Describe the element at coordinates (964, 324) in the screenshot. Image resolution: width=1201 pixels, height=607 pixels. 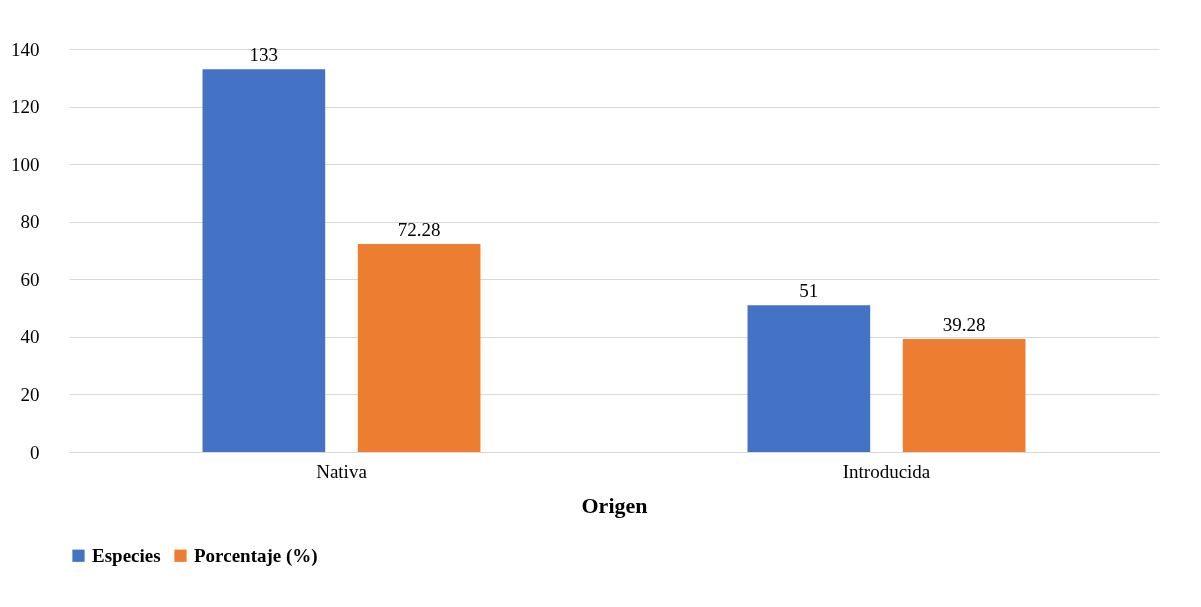
I see `data-label: 39.28` at that location.